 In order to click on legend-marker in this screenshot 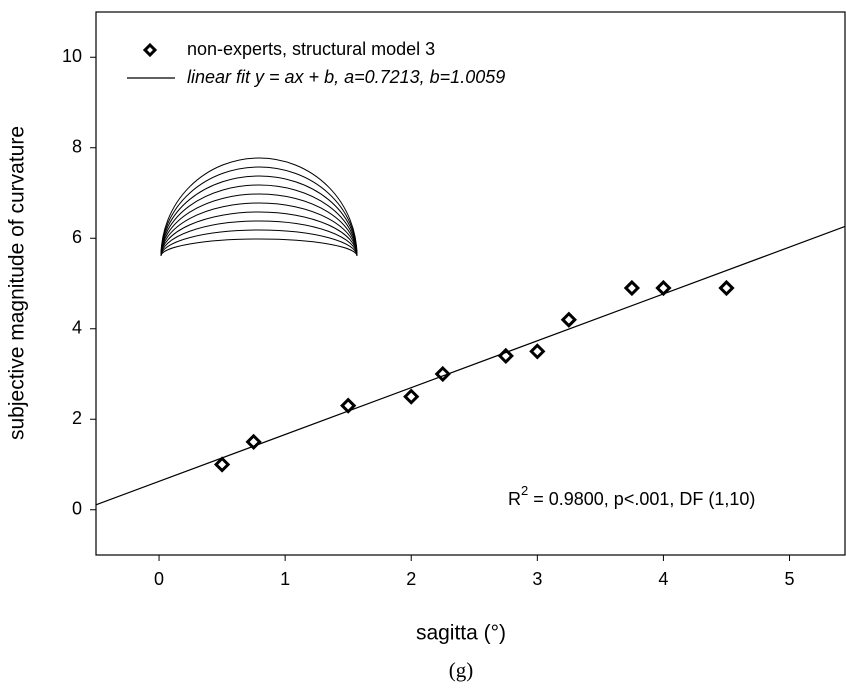, I will do `click(150, 50)`.